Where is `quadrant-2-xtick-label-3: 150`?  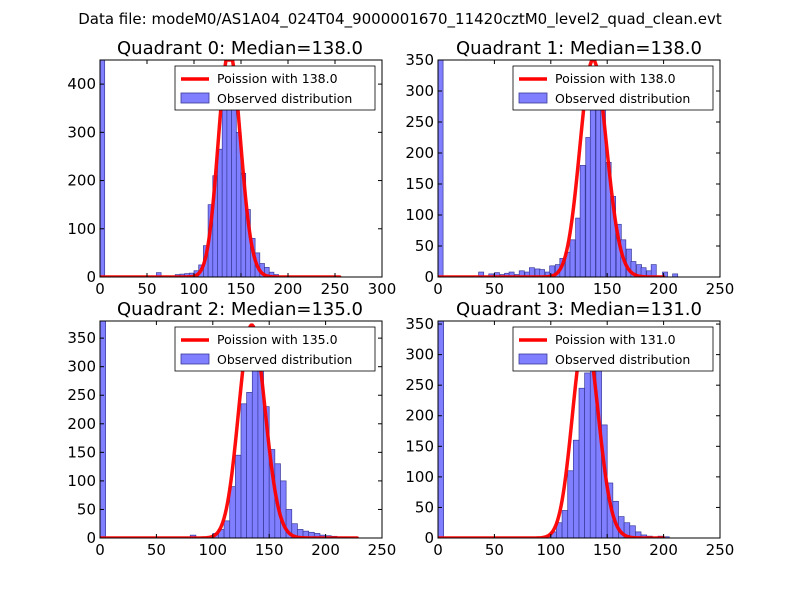 quadrant-2-xtick-label-3: 150 is located at coordinates (269, 550).